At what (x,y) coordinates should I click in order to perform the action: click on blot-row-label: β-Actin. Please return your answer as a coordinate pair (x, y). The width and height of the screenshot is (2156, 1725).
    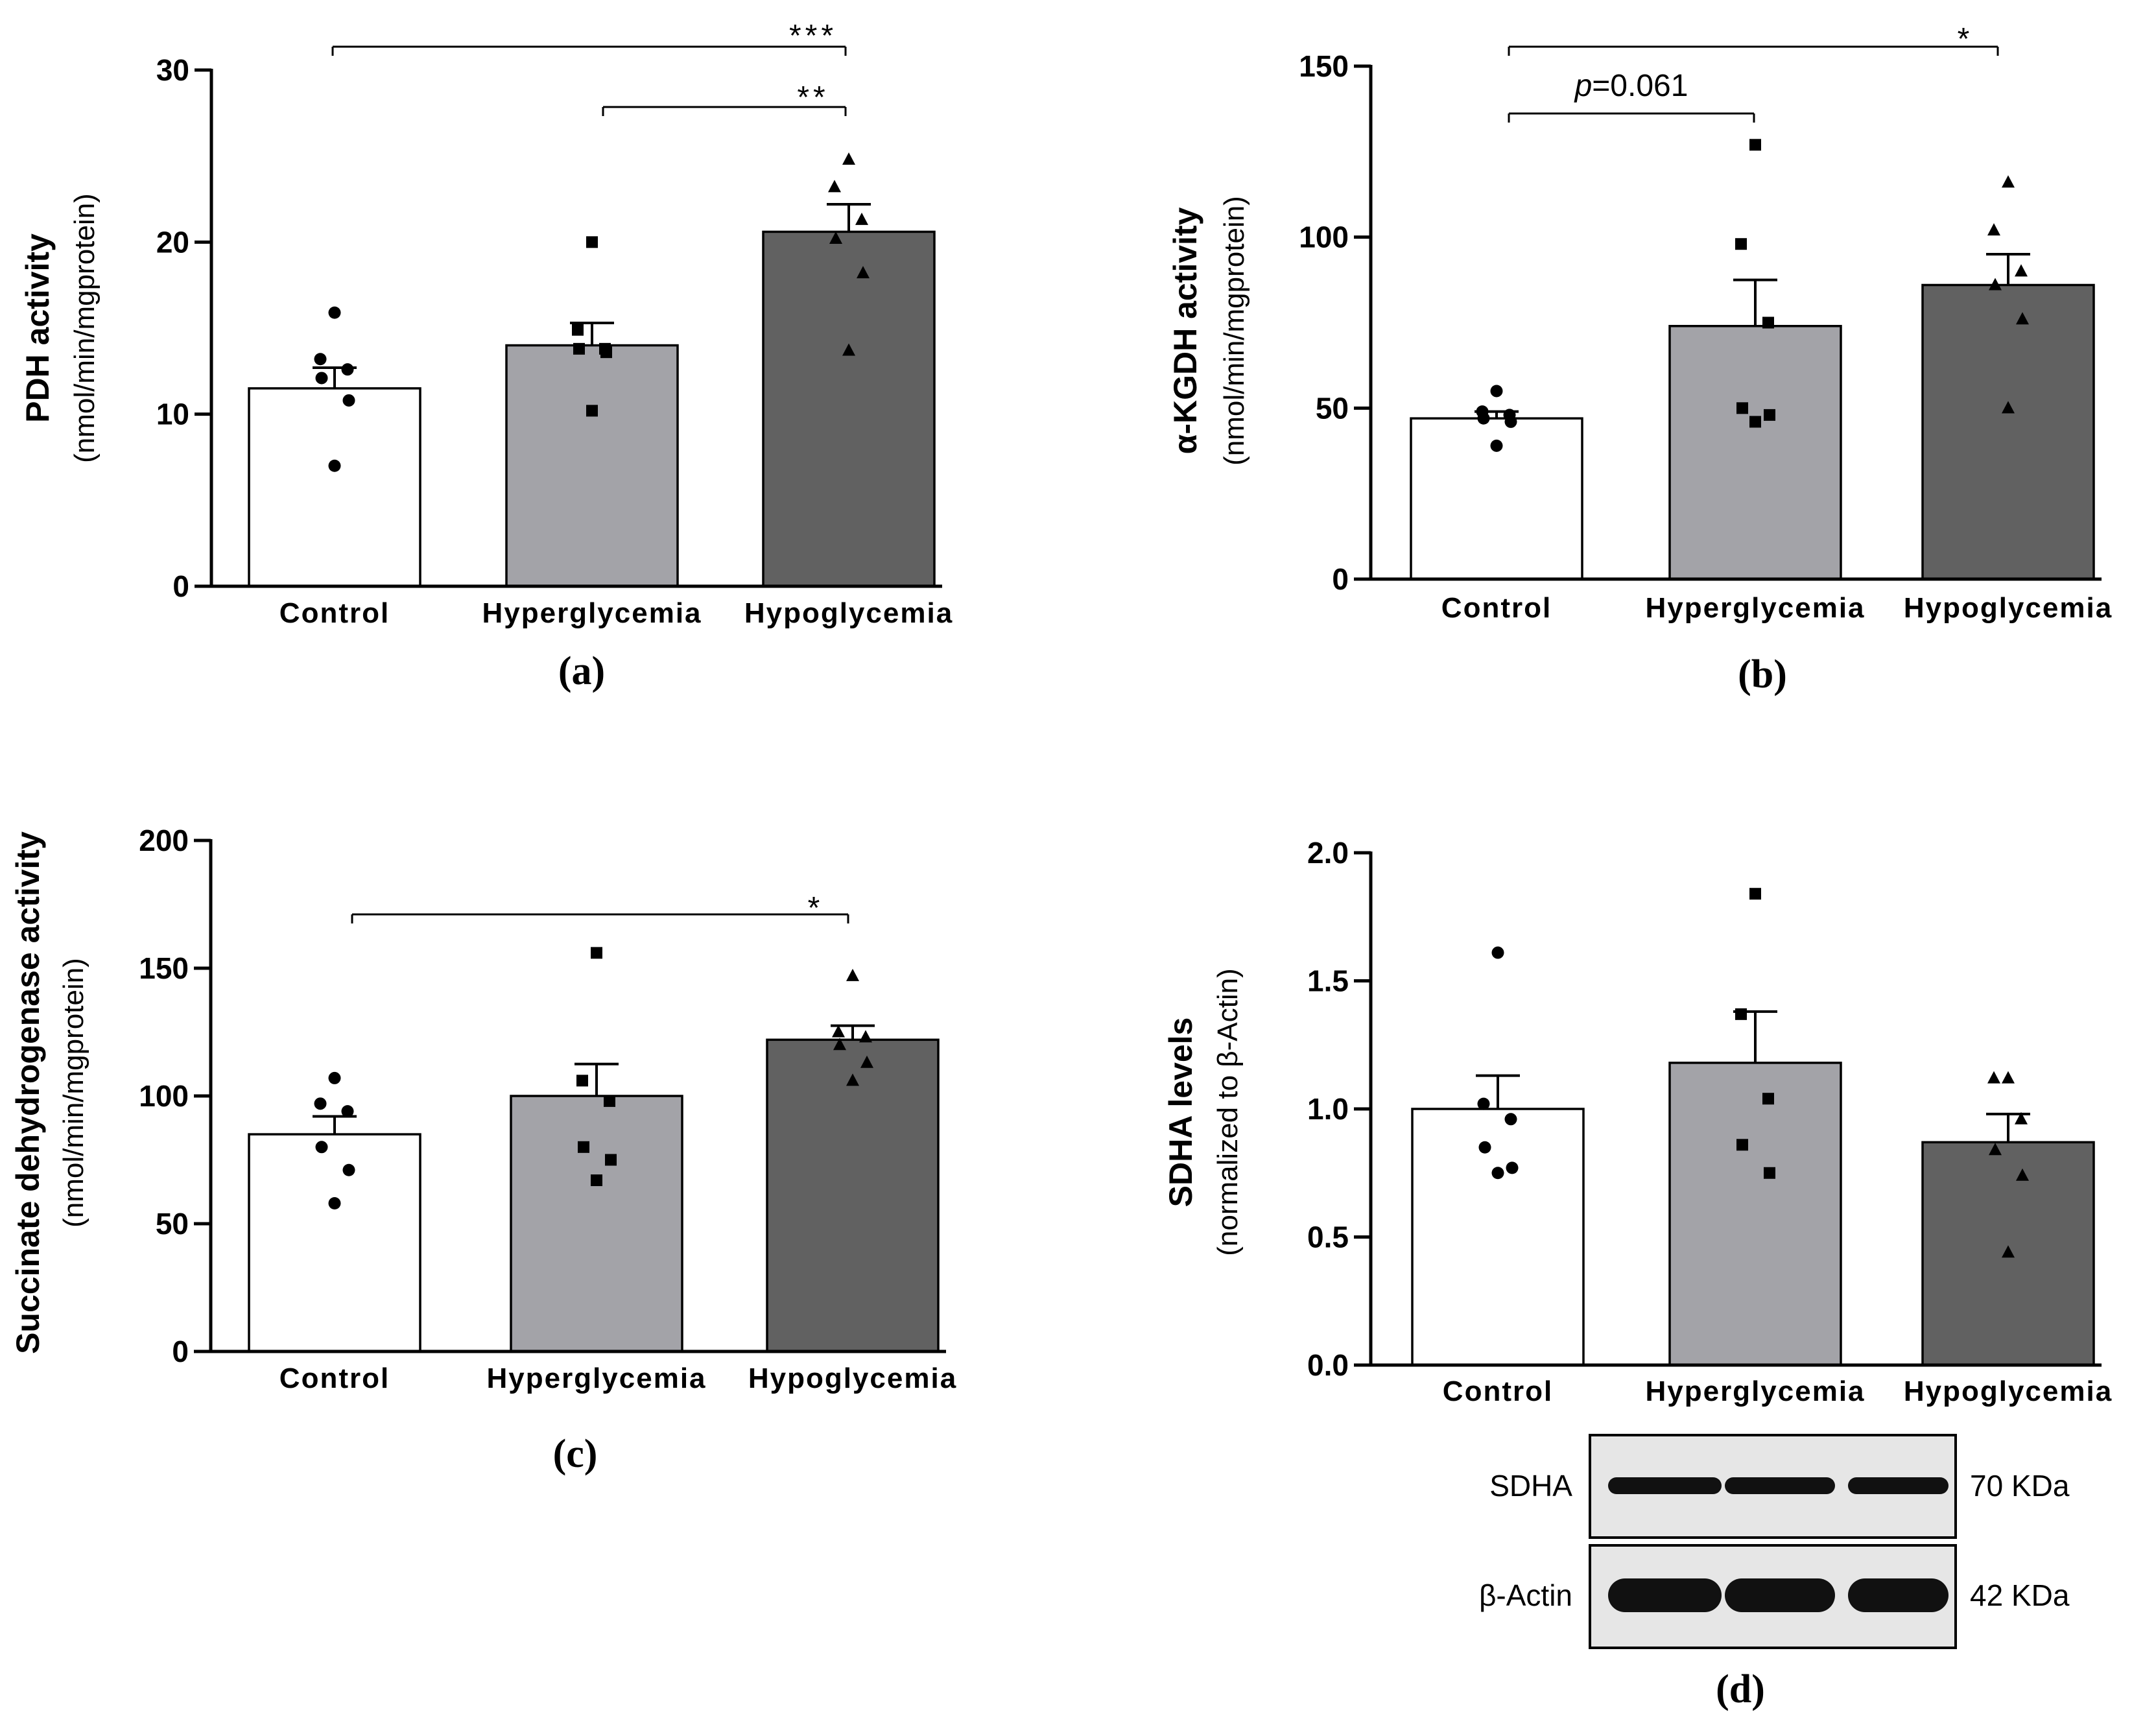
    Looking at the image, I should click on (1525, 1595).